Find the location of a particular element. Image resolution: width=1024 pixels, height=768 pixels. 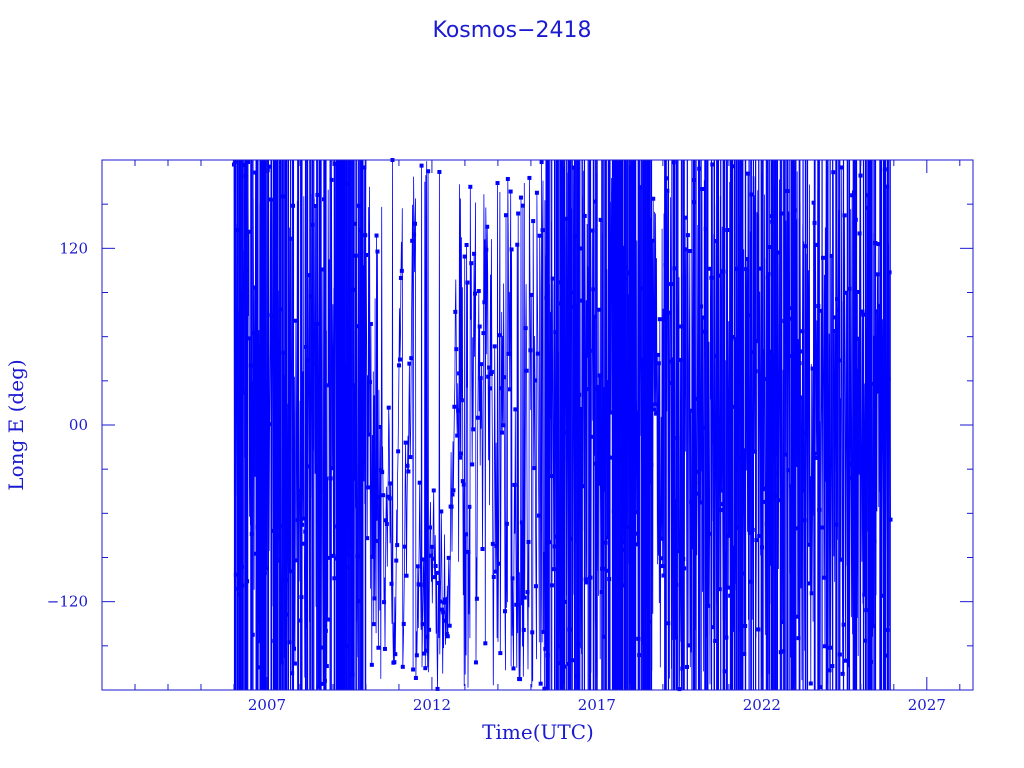

x-axis-label: Time(UTC) is located at coordinates (538, 732).